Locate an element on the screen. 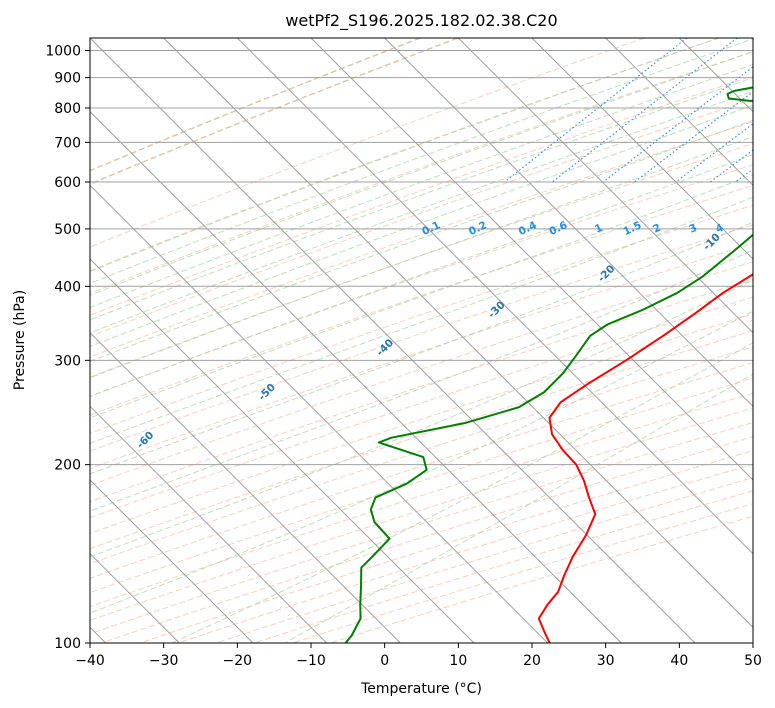 The width and height of the screenshot is (775, 708). temperature-profile-line is located at coordinates (645, 458).